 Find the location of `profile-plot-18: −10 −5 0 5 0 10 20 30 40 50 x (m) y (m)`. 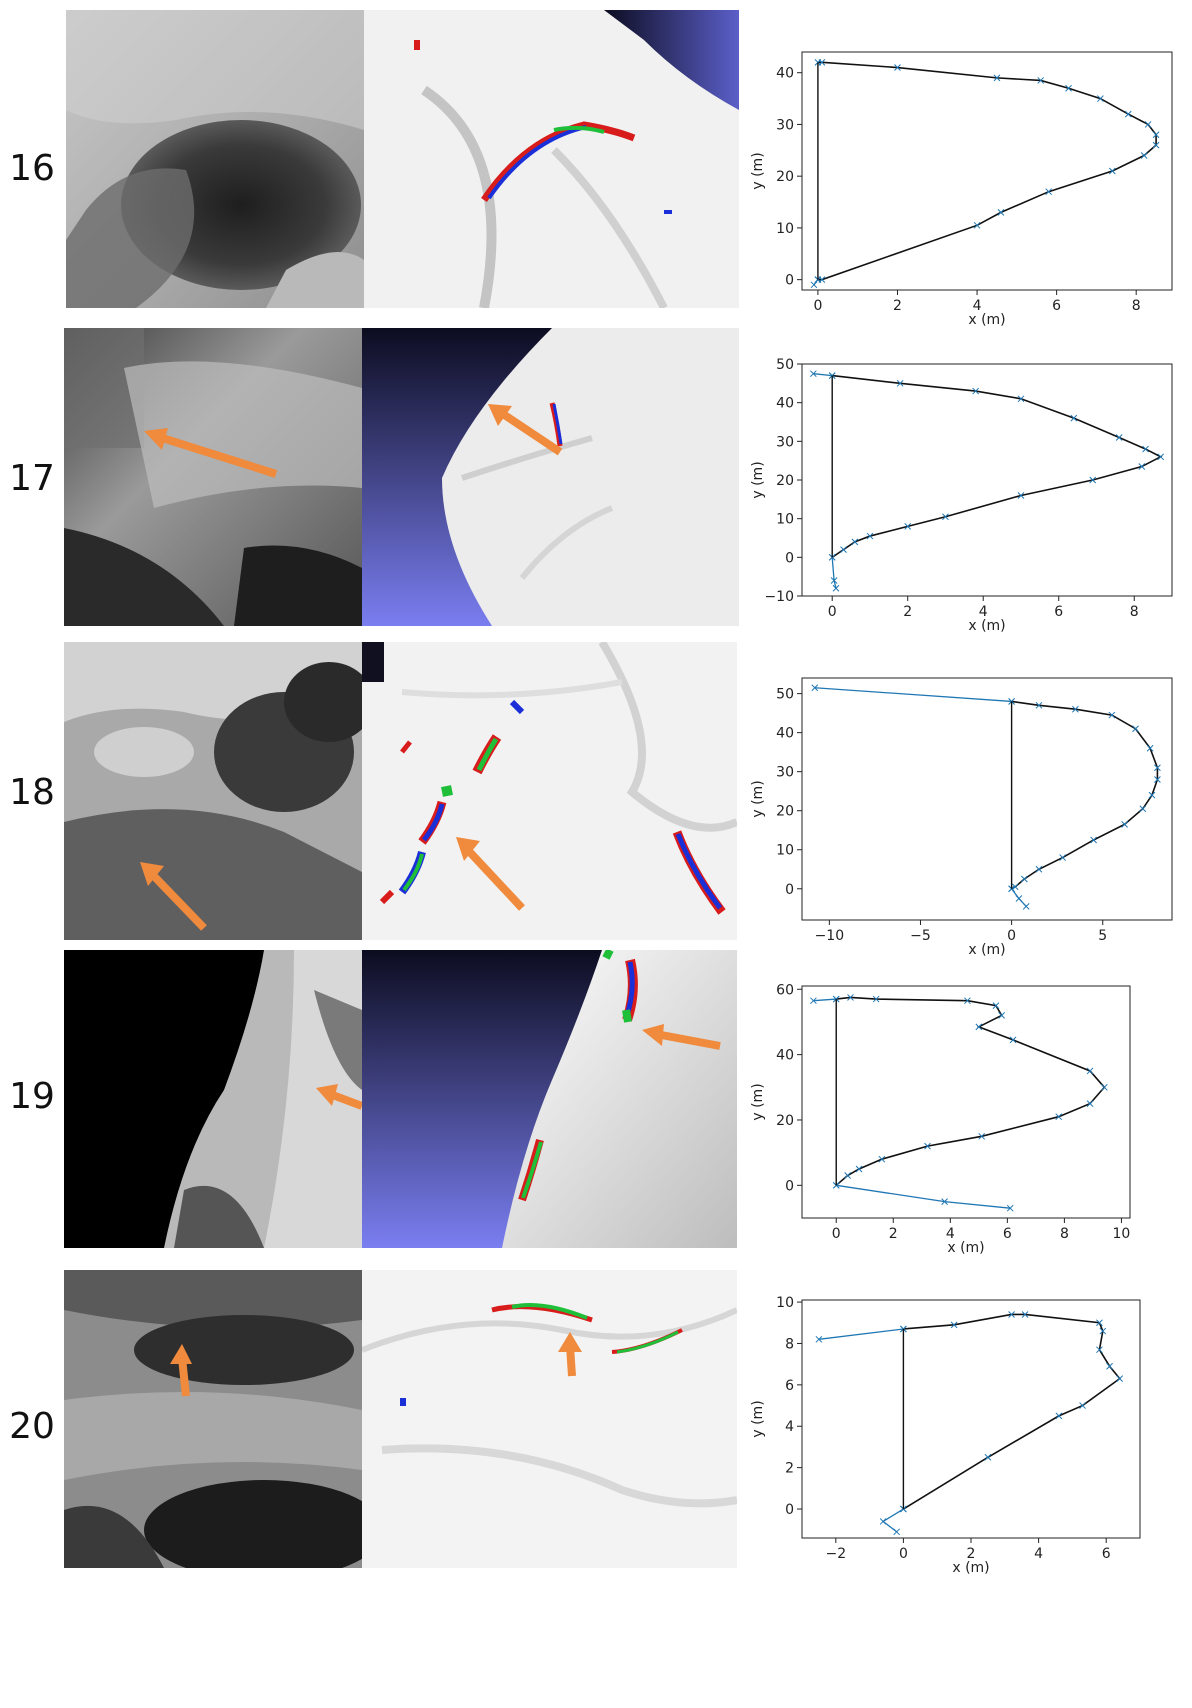

profile-plot-18: −10 −5 0 5 0 10 20 30 40 50 x (m) y (m) is located at coordinates (964, 802).